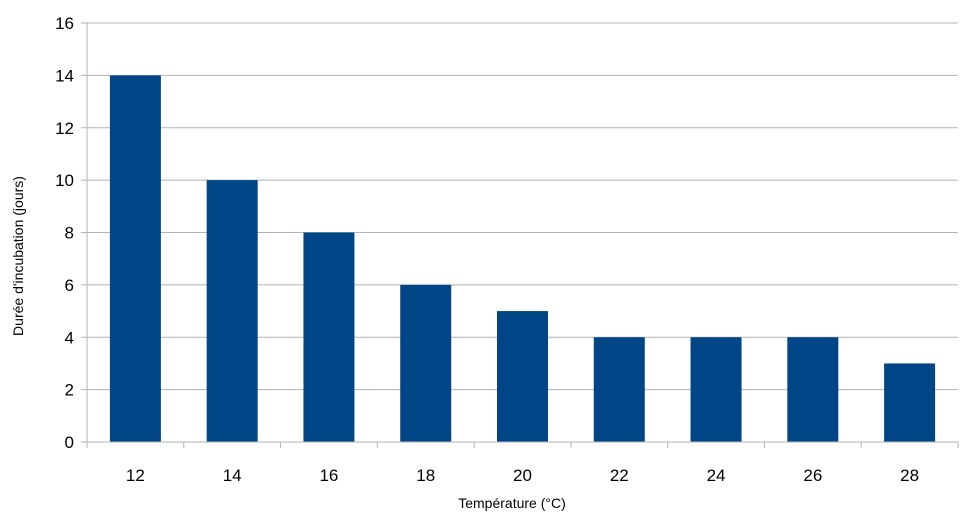  I want to click on x-tick-label: 28, so click(909, 475).